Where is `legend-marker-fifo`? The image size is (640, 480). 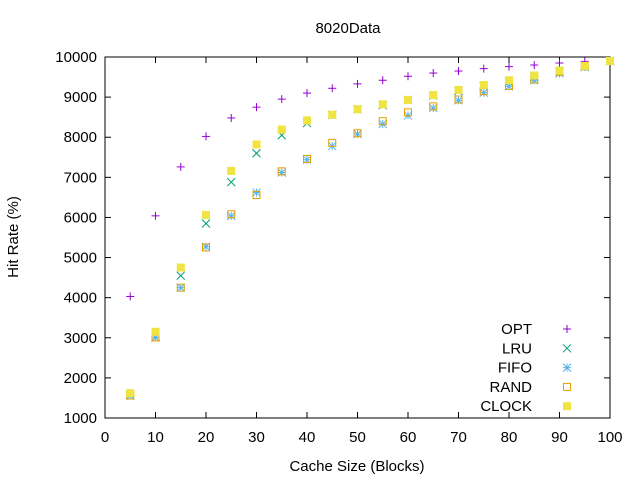
legend-marker-fifo is located at coordinates (567, 367).